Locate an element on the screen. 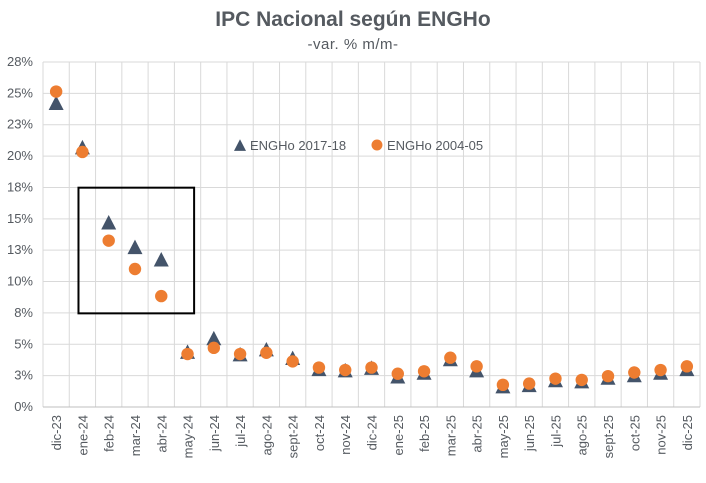 Image resolution: width=706 pixels, height=483 pixels. y-tick-label: 18% is located at coordinates (20, 186).